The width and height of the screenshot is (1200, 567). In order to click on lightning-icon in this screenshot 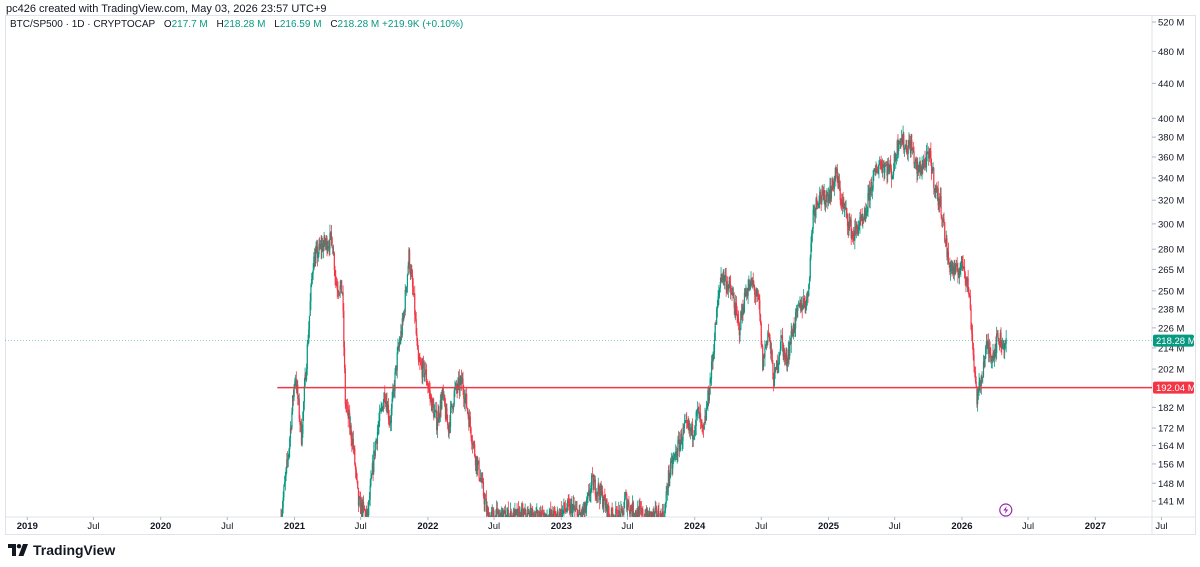, I will do `click(1006, 510)`.